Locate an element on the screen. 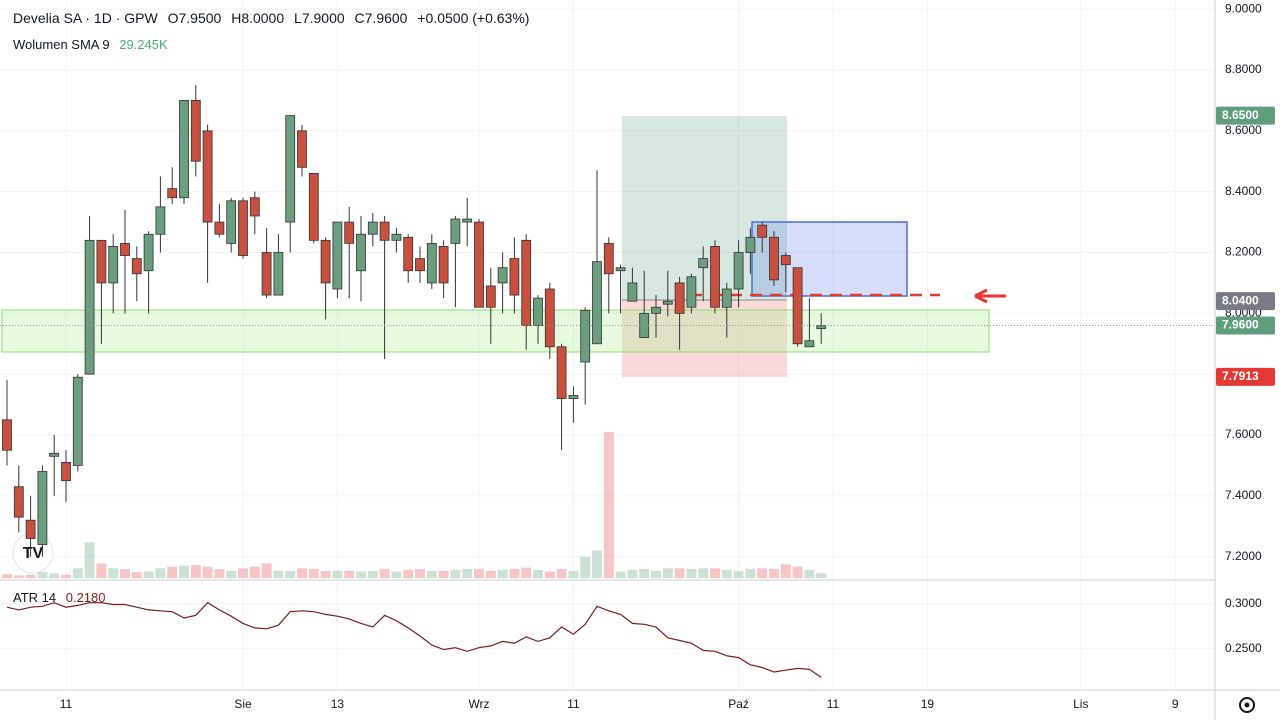 The height and width of the screenshot is (720, 1280). atr-value: 0.2180 is located at coordinates (85, 597).